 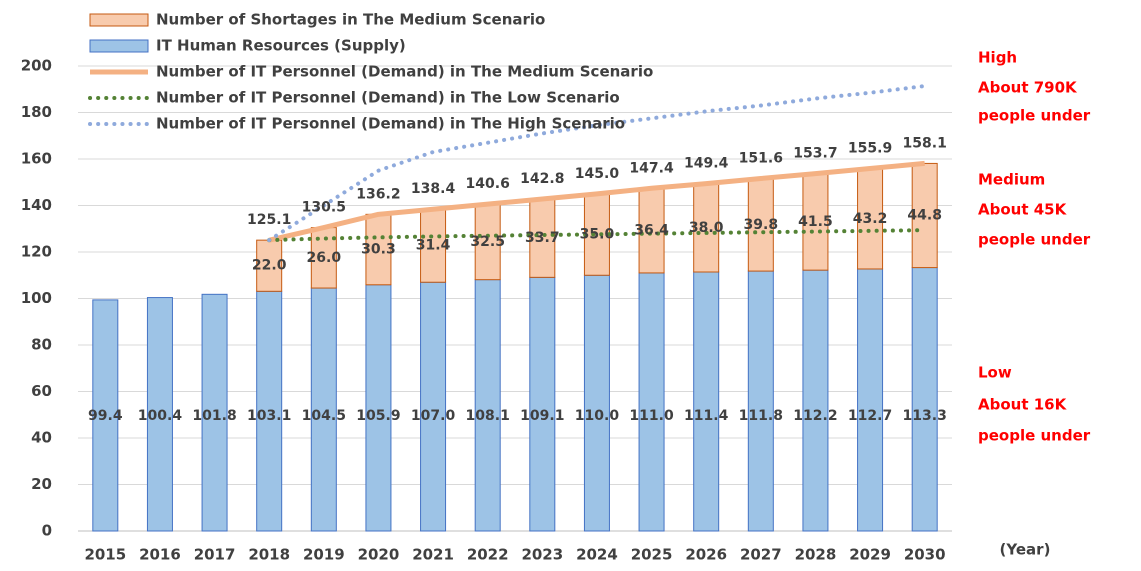 What do you see at coordinates (324, 416) in the screenshot?
I see `data-label: 104.5` at bounding box center [324, 416].